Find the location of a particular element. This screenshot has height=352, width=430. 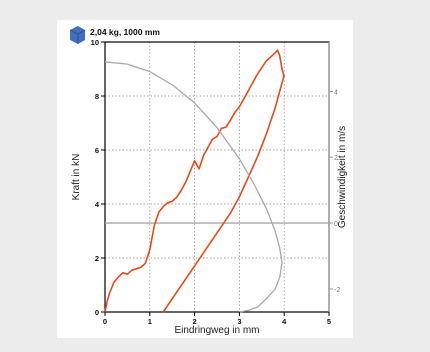

x-tick-label: 4 is located at coordinates (284, 321).